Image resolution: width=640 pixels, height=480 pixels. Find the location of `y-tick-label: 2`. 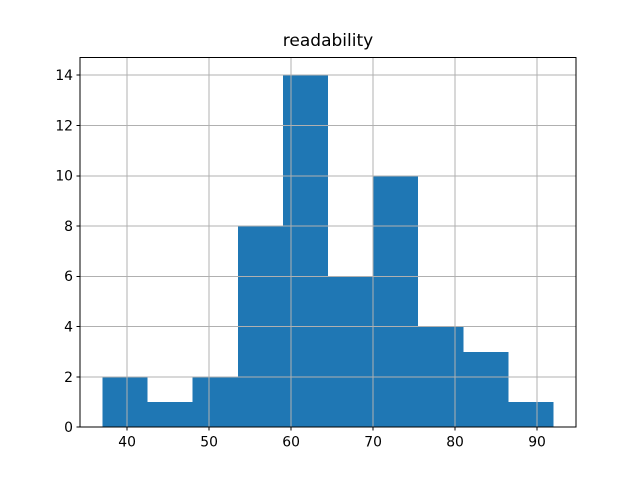

y-tick-label: 2 is located at coordinates (68, 378).